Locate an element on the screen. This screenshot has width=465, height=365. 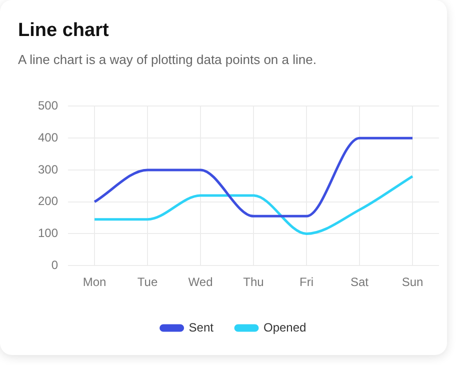
x-tick-label: Wed is located at coordinates (200, 282).